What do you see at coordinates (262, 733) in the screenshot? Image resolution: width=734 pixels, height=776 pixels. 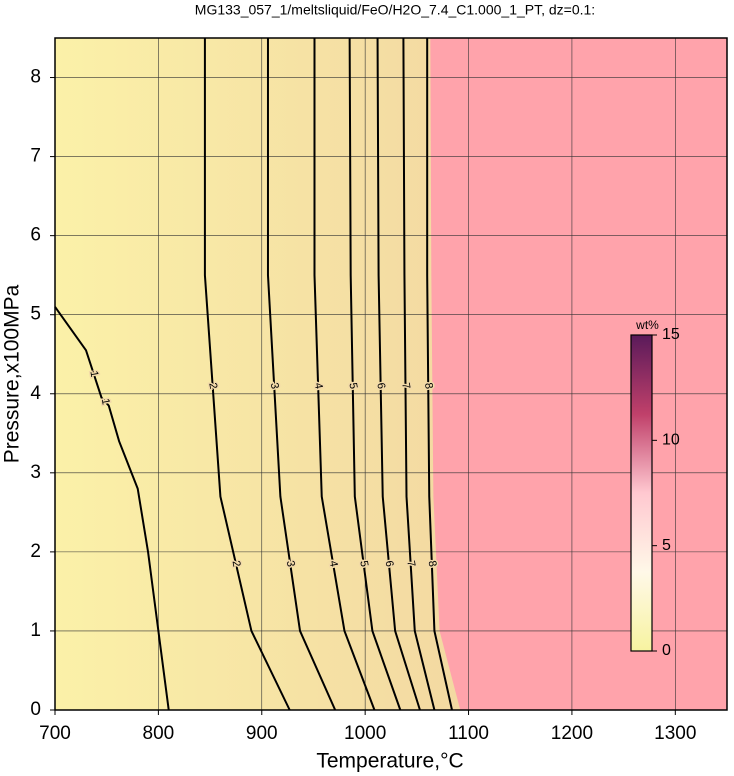 I see `x-tick-label: 900` at bounding box center [262, 733].